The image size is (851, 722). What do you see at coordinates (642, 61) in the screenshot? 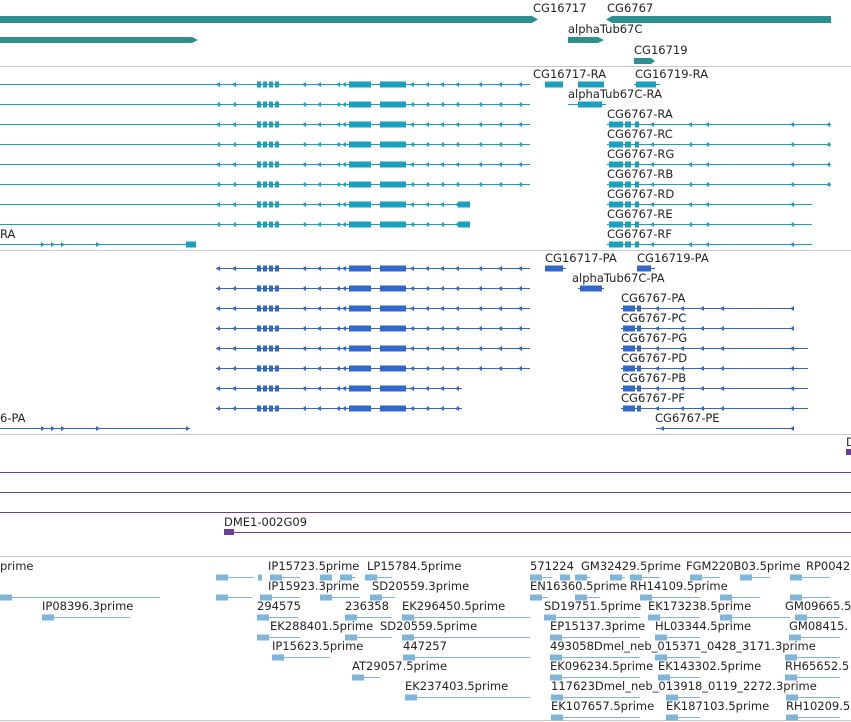
I see `gene-cg16719` at bounding box center [642, 61].